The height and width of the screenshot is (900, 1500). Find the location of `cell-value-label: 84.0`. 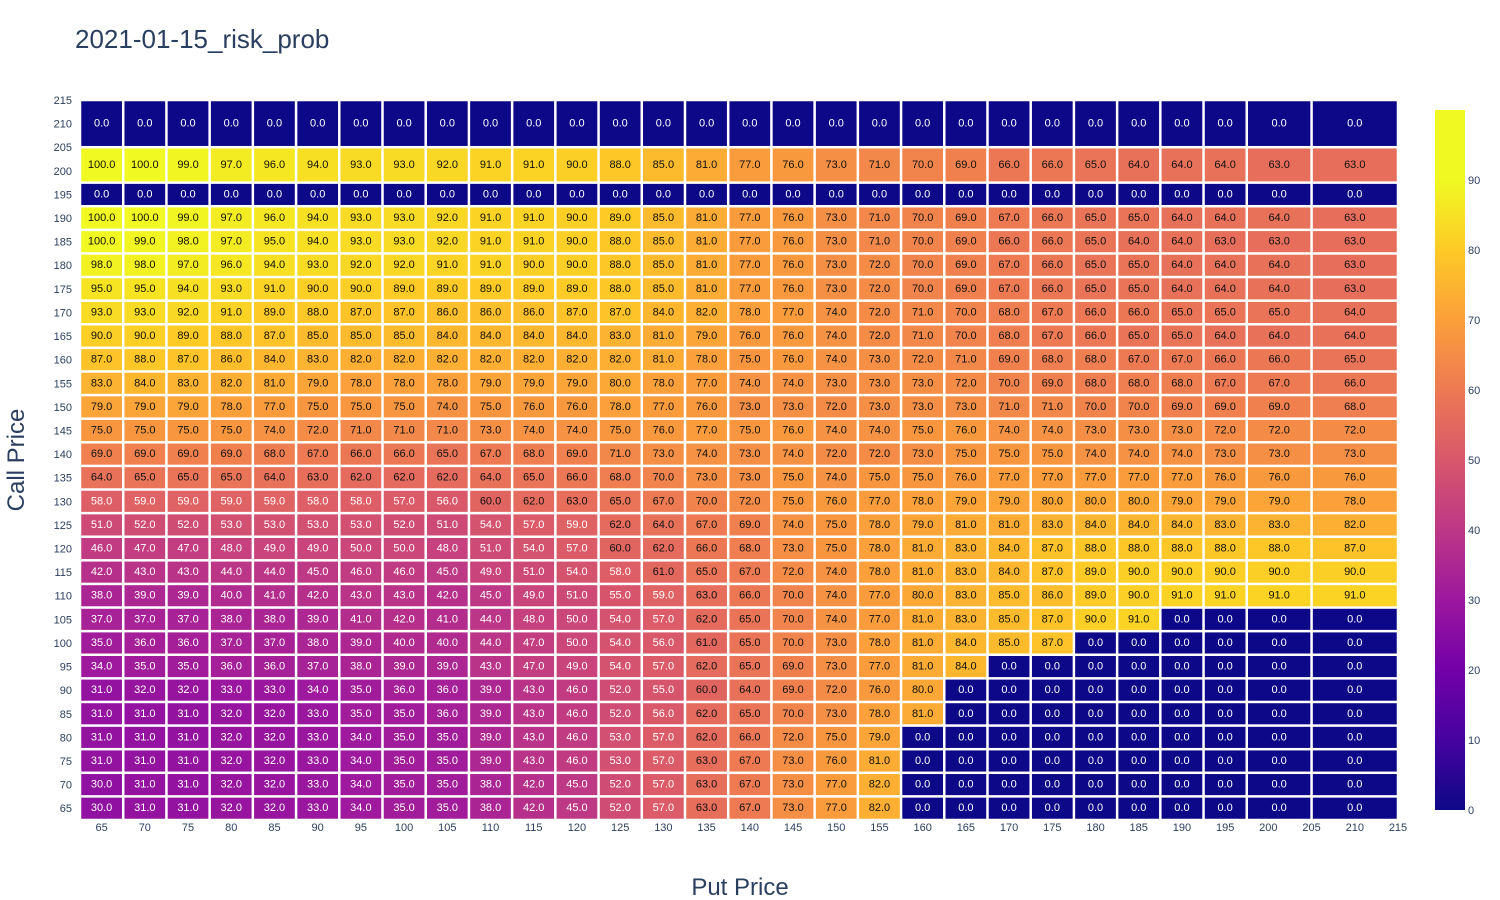

cell-value-label: 84.0 is located at coordinates (965, 643).